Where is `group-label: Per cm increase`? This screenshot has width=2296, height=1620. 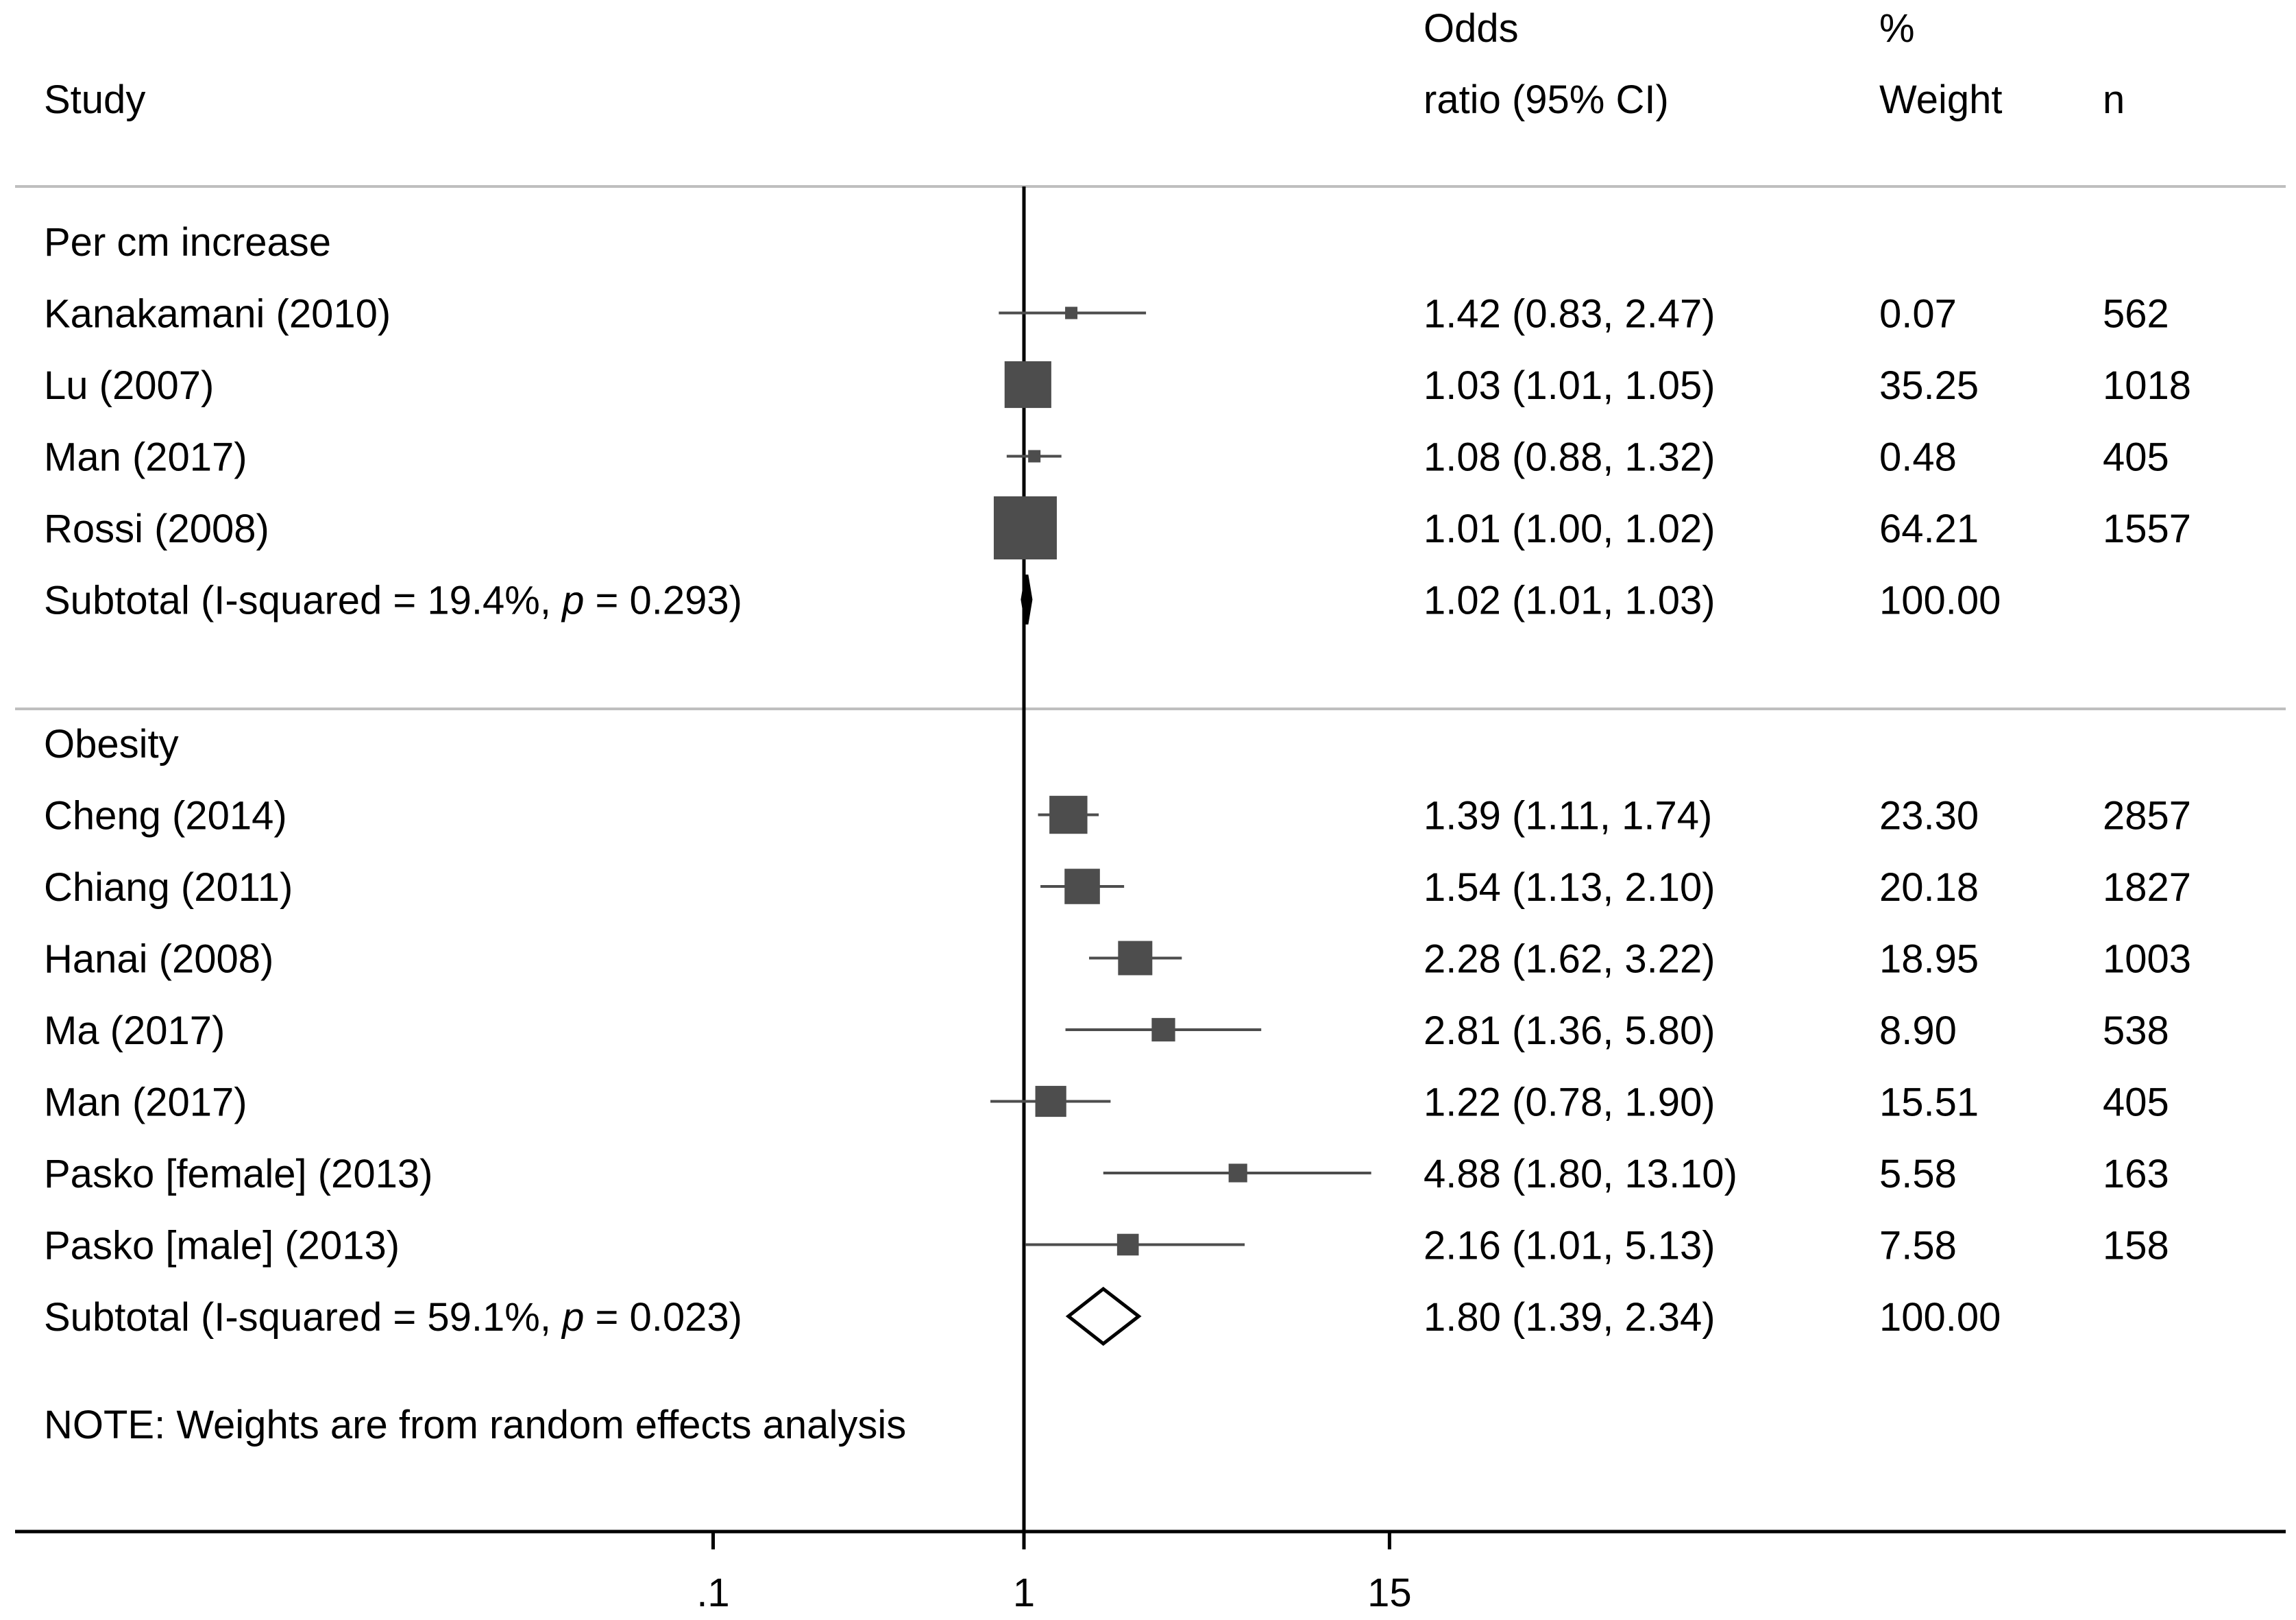 group-label: Per cm increase is located at coordinates (187, 242).